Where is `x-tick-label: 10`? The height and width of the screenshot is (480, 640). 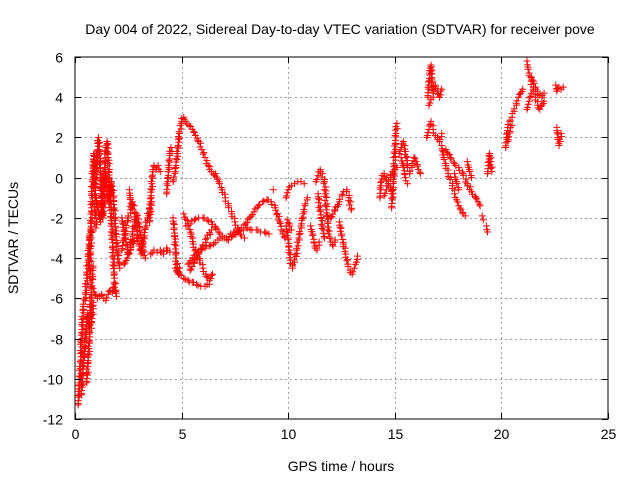
x-tick-label: 10 is located at coordinates (289, 434).